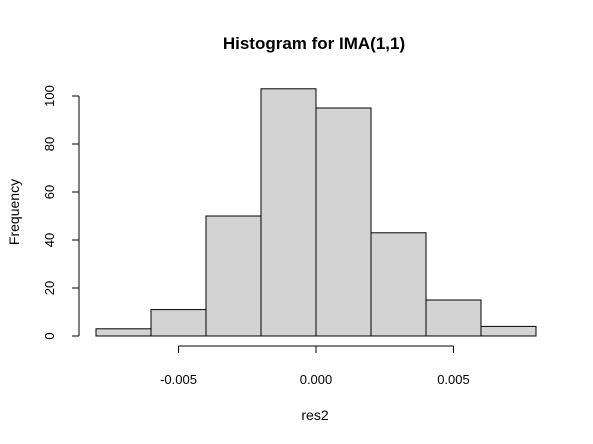 This screenshot has height=444, width=593. What do you see at coordinates (49, 335) in the screenshot?
I see `y-tick-label-1: 0` at bounding box center [49, 335].